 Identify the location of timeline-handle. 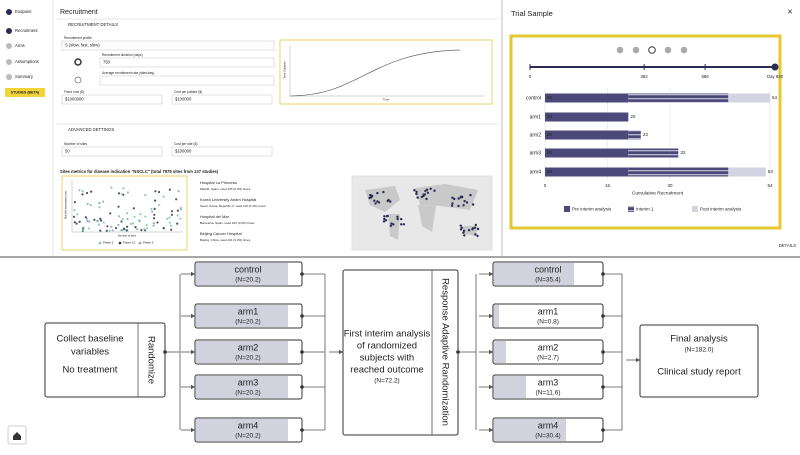
(775, 67).